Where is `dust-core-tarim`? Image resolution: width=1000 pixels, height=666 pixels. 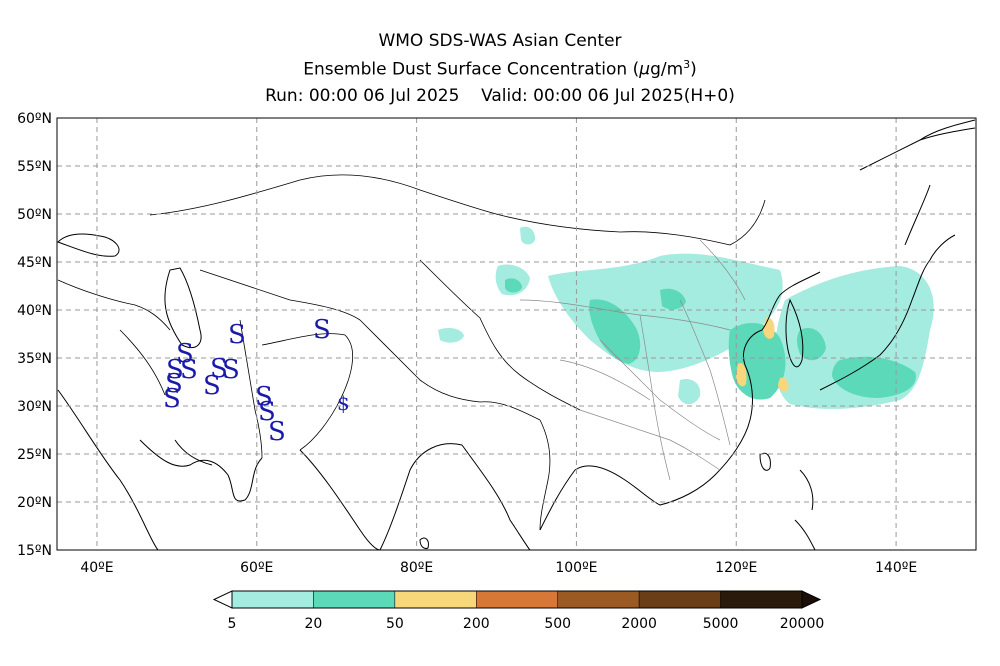
dust-core-tarim is located at coordinates (513, 285).